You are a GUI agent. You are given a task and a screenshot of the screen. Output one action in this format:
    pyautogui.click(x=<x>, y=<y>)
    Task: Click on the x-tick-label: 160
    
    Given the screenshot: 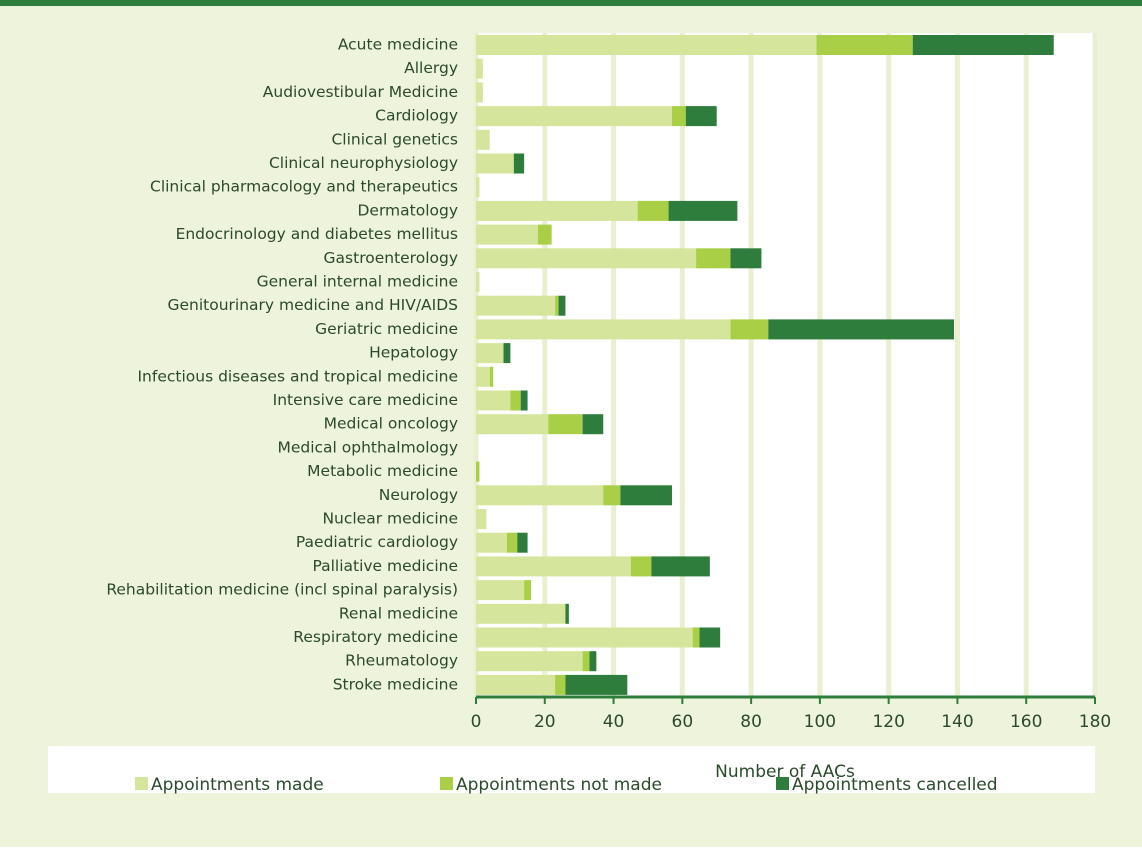 What is the action you would take?
    pyautogui.click(x=1026, y=722)
    